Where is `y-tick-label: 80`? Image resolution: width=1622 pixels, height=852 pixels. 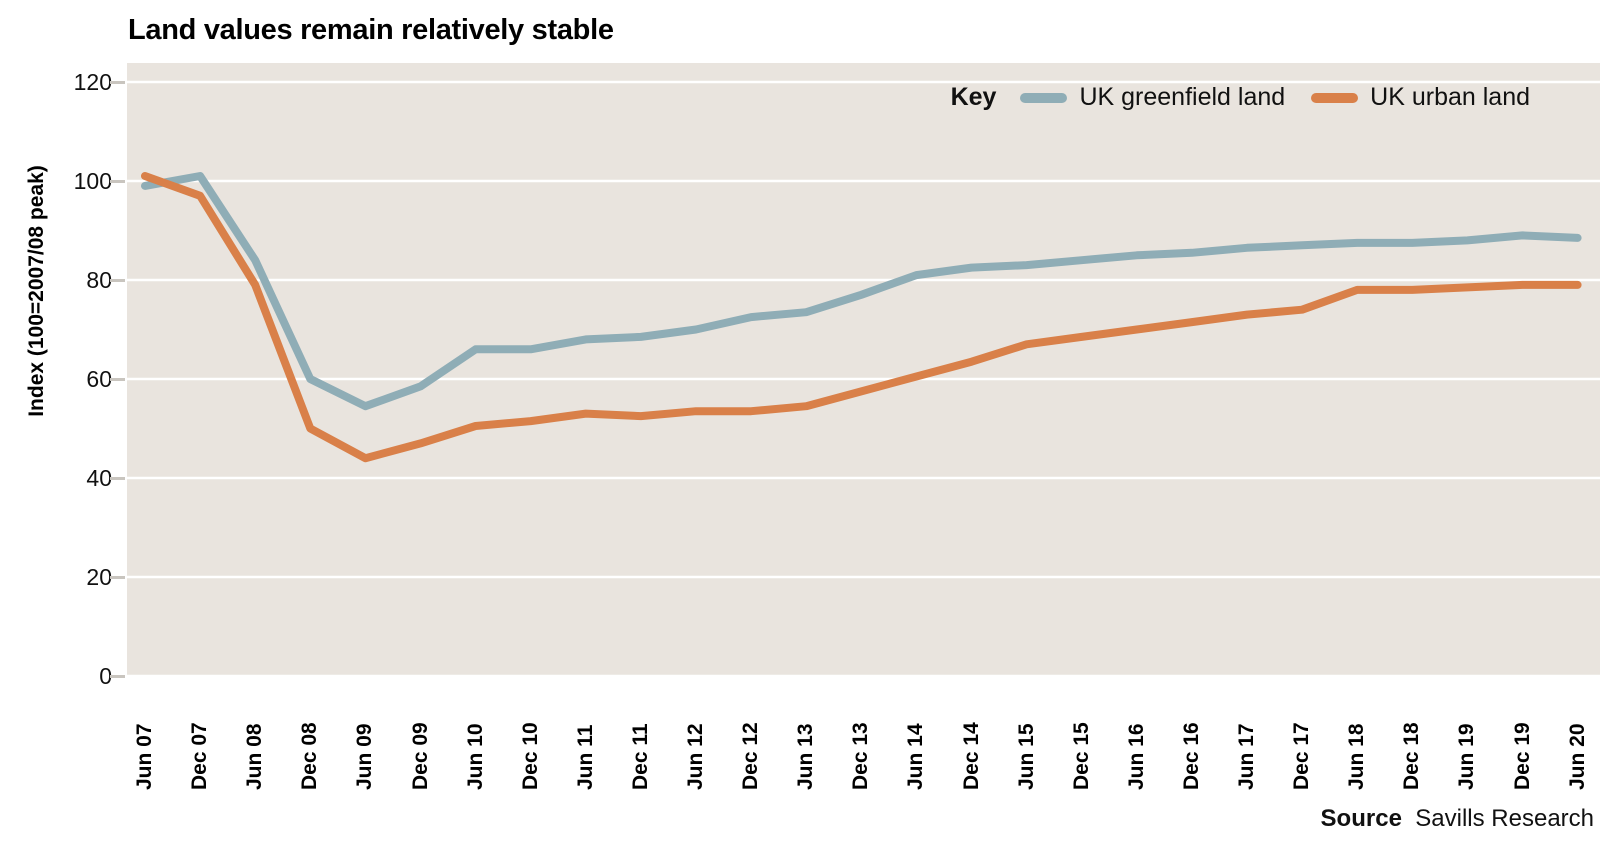
y-tick-label: 80 is located at coordinates (99, 280).